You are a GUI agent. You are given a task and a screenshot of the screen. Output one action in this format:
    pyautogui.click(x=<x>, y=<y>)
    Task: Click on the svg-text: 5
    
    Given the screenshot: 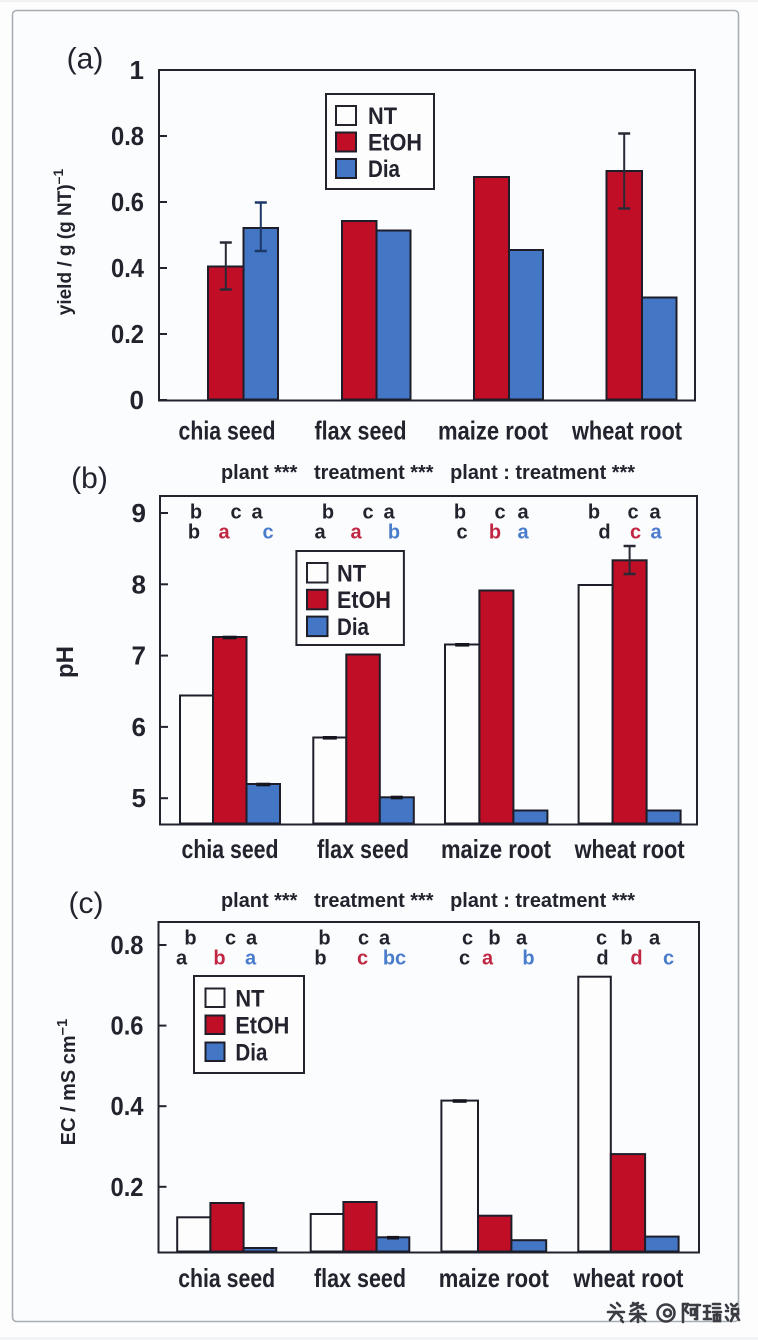 What is the action you would take?
    pyautogui.click(x=139, y=798)
    